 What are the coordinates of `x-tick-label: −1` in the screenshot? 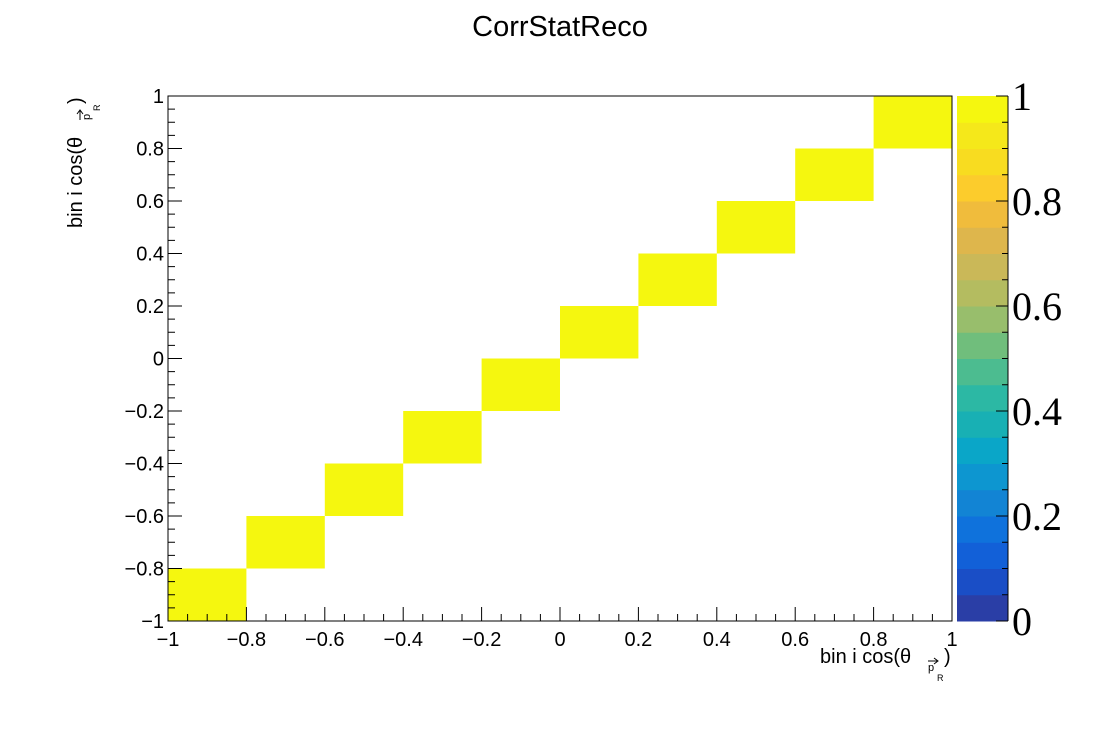 It's located at (168, 640).